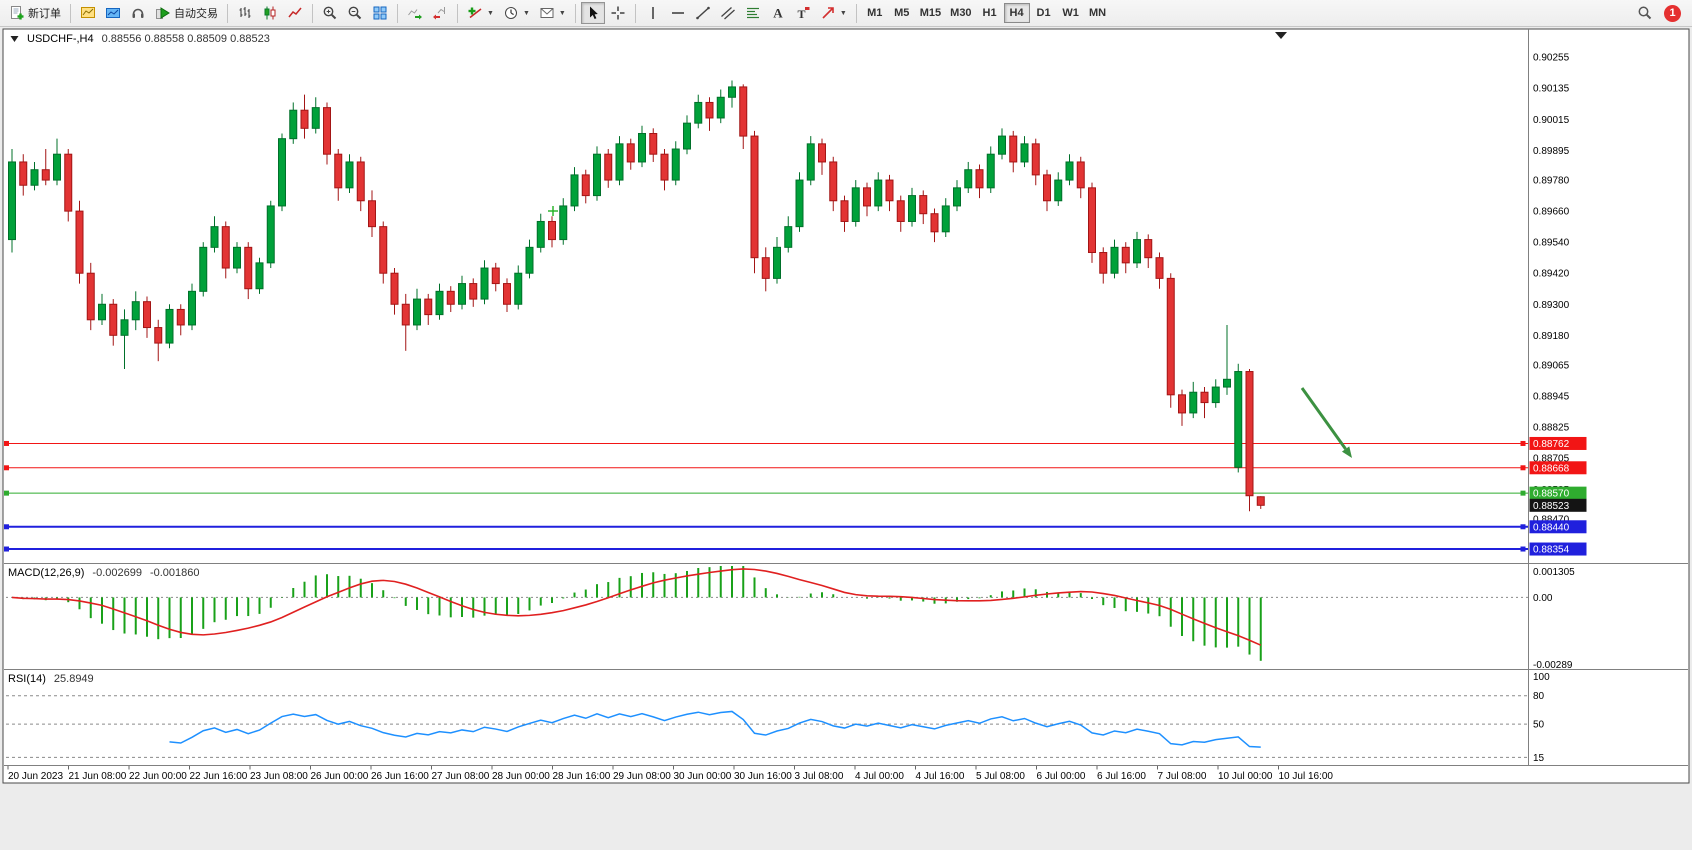 The width and height of the screenshot is (1692, 850). Describe the element at coordinates (1551, 274) in the screenshot. I see `svg-text: 0.89420` at that location.